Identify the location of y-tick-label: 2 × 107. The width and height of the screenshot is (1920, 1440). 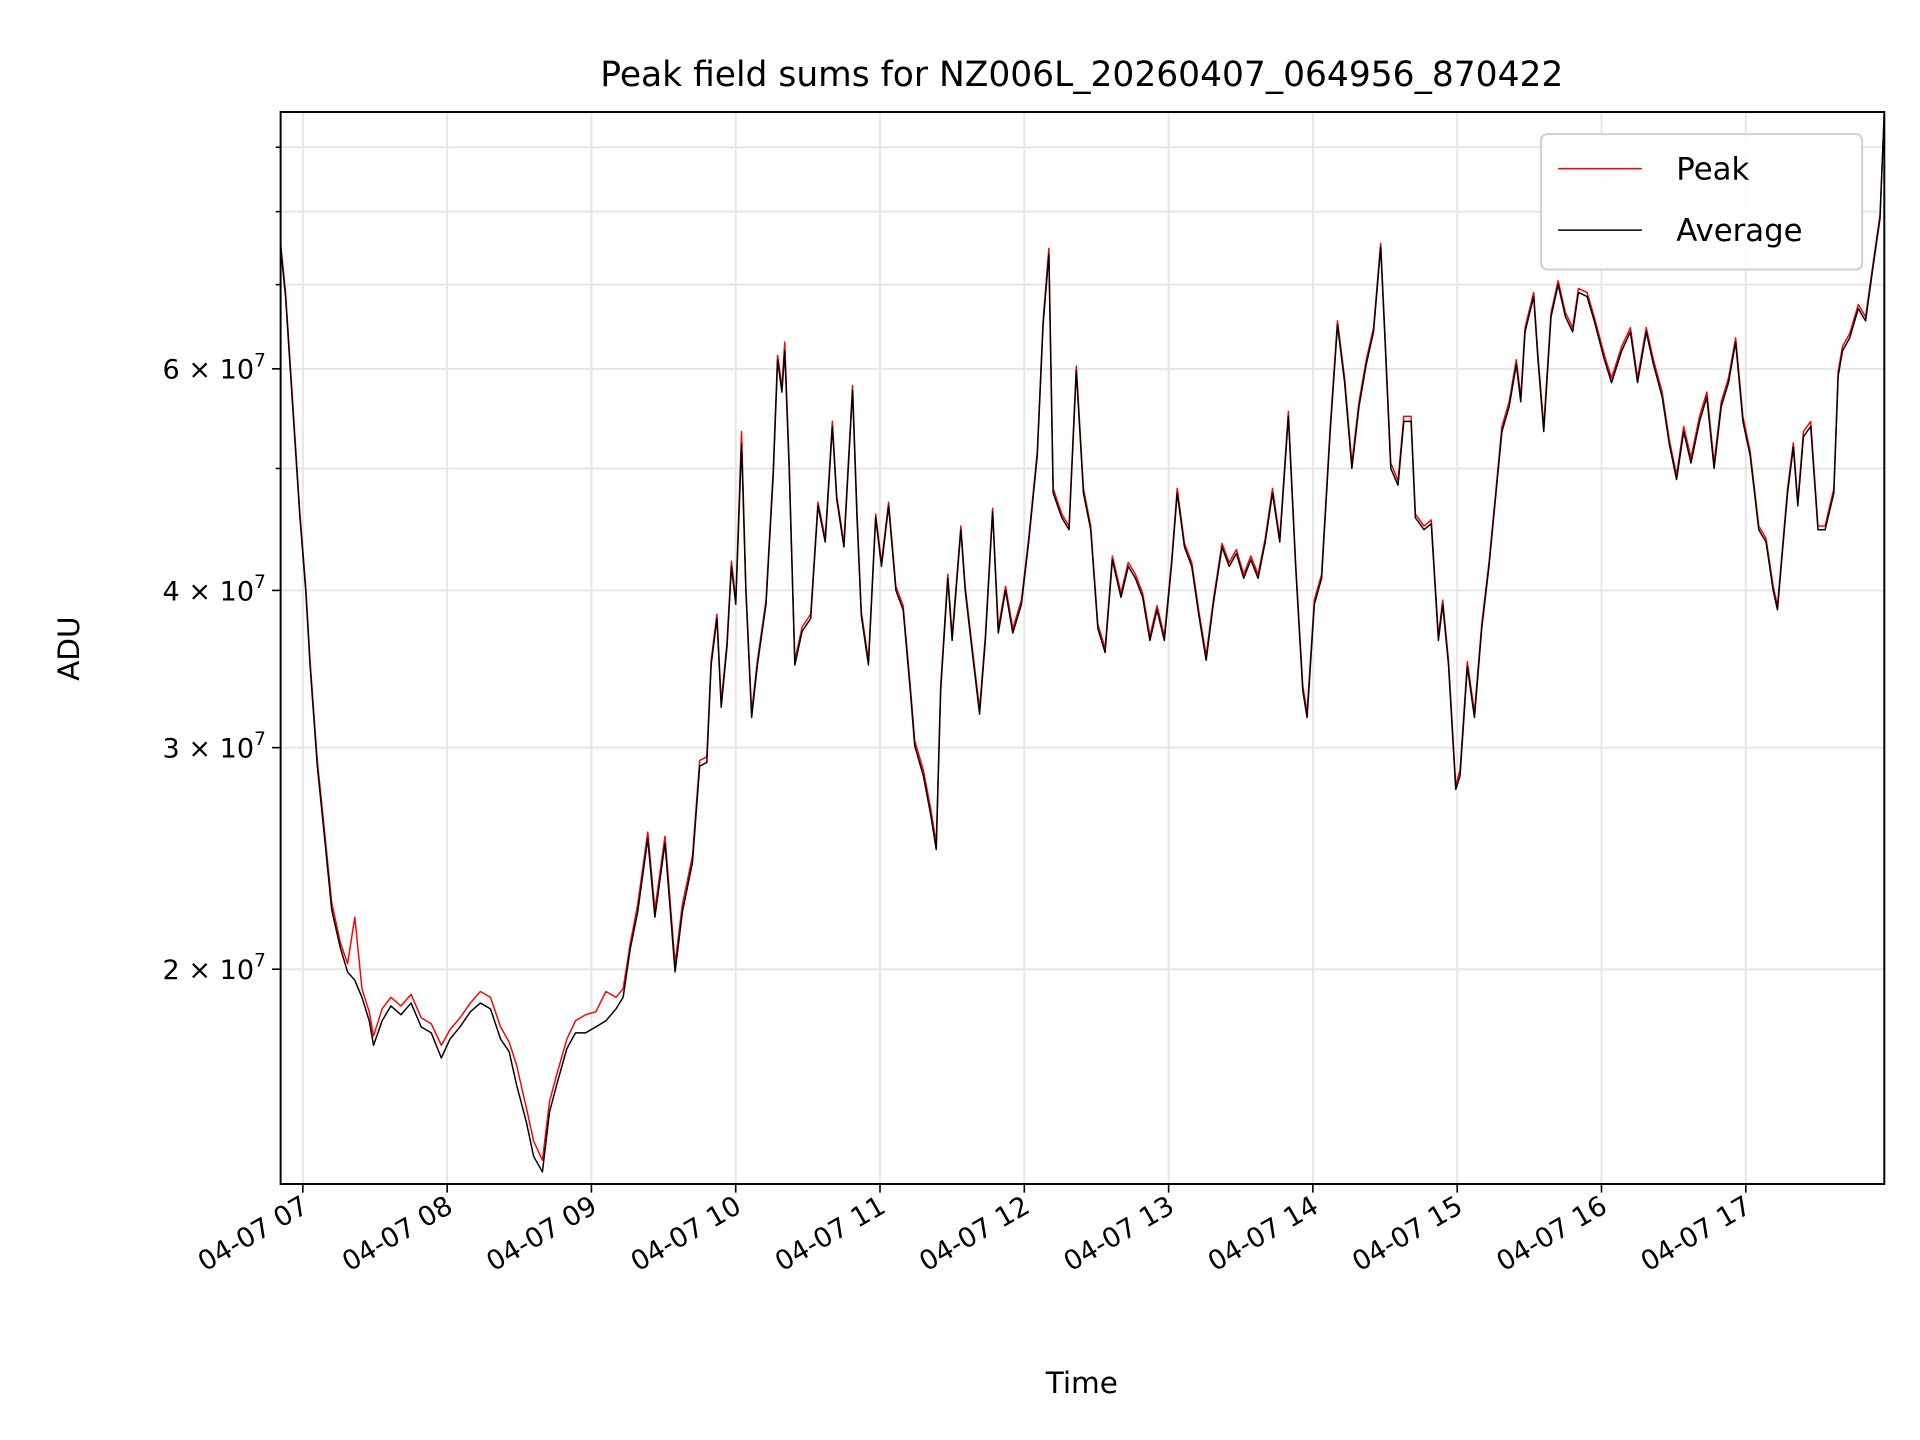
(214, 968).